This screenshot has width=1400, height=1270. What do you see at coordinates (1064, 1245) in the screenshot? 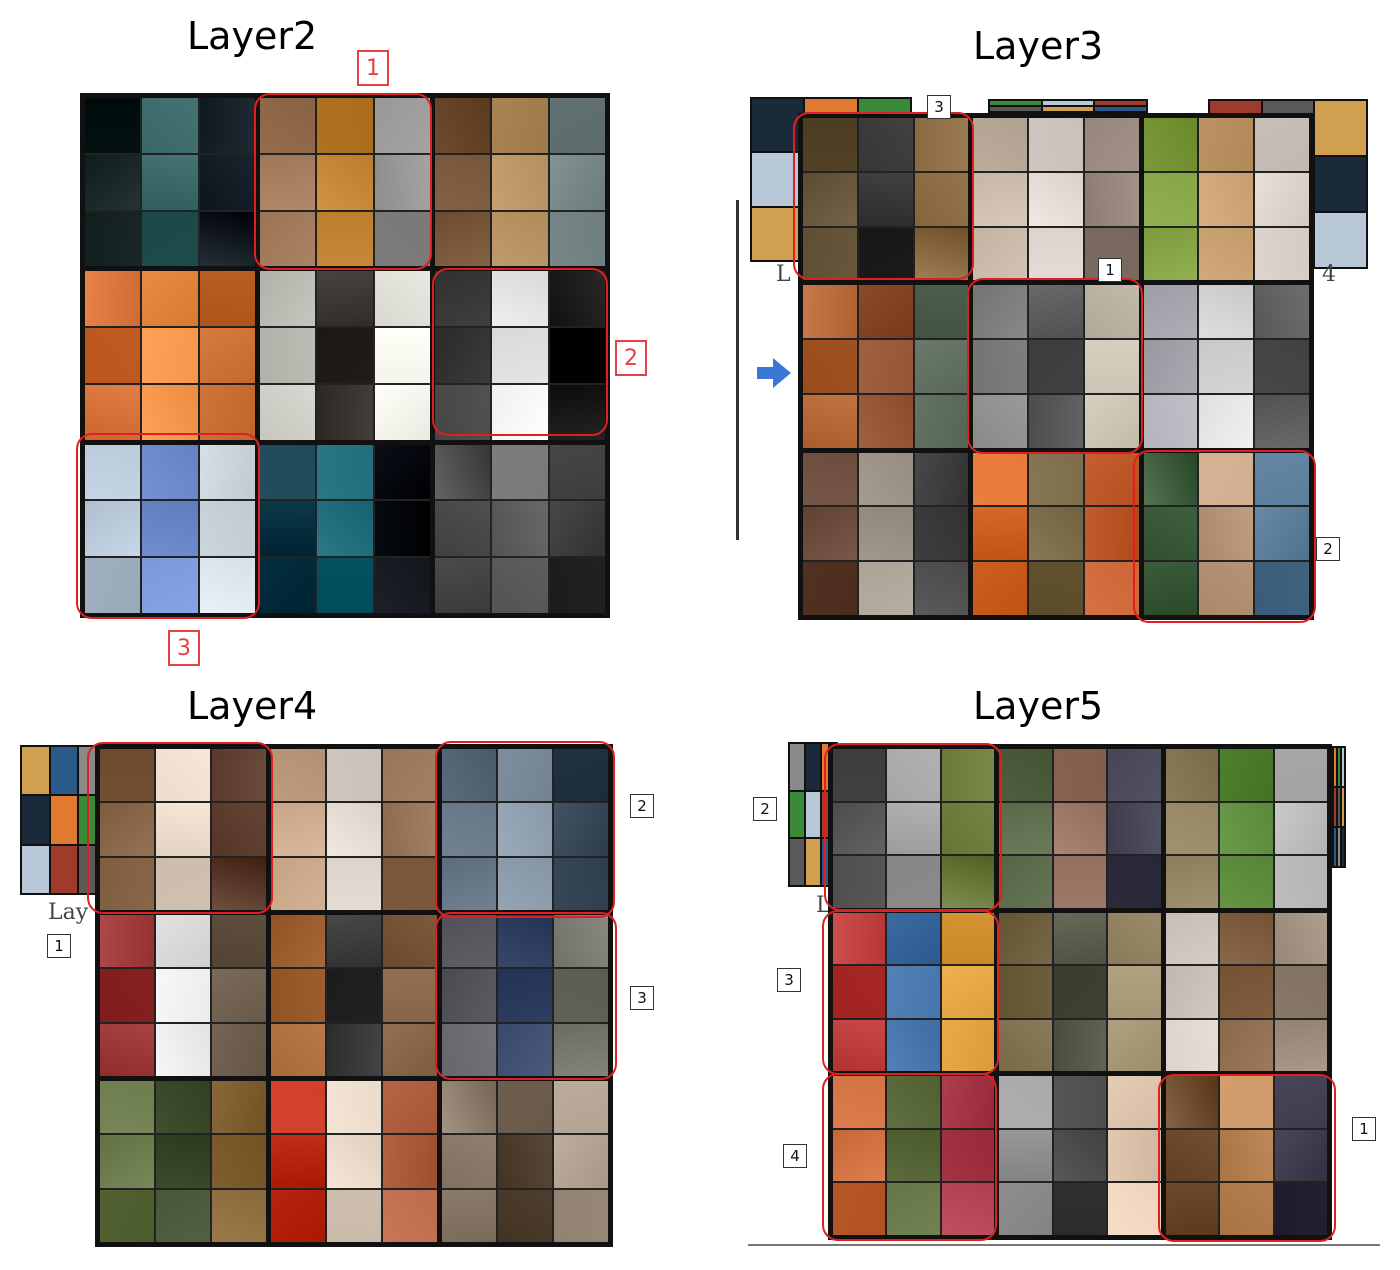
I see `layer5-baseline` at bounding box center [1064, 1245].